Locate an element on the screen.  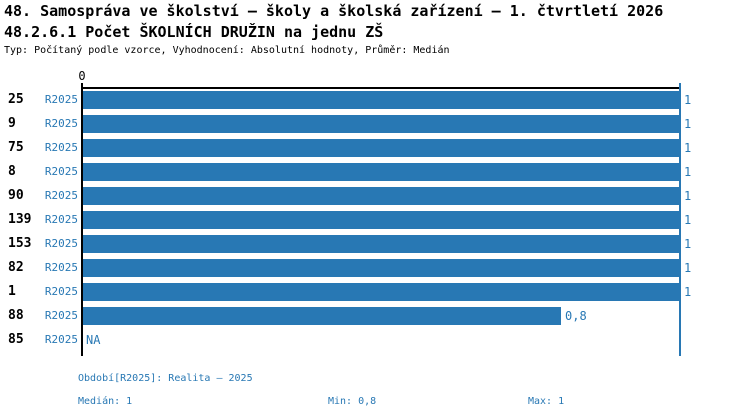
x-axis-zero-tick-label: 0 is located at coordinates (82, 76).